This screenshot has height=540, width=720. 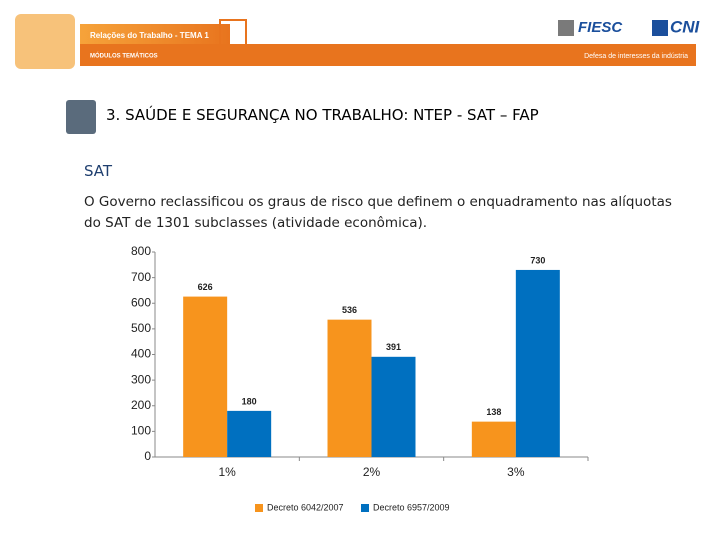 What do you see at coordinates (149, 35) in the screenshot?
I see `header-title: Relações do Trabalho - TEMA 1` at bounding box center [149, 35].